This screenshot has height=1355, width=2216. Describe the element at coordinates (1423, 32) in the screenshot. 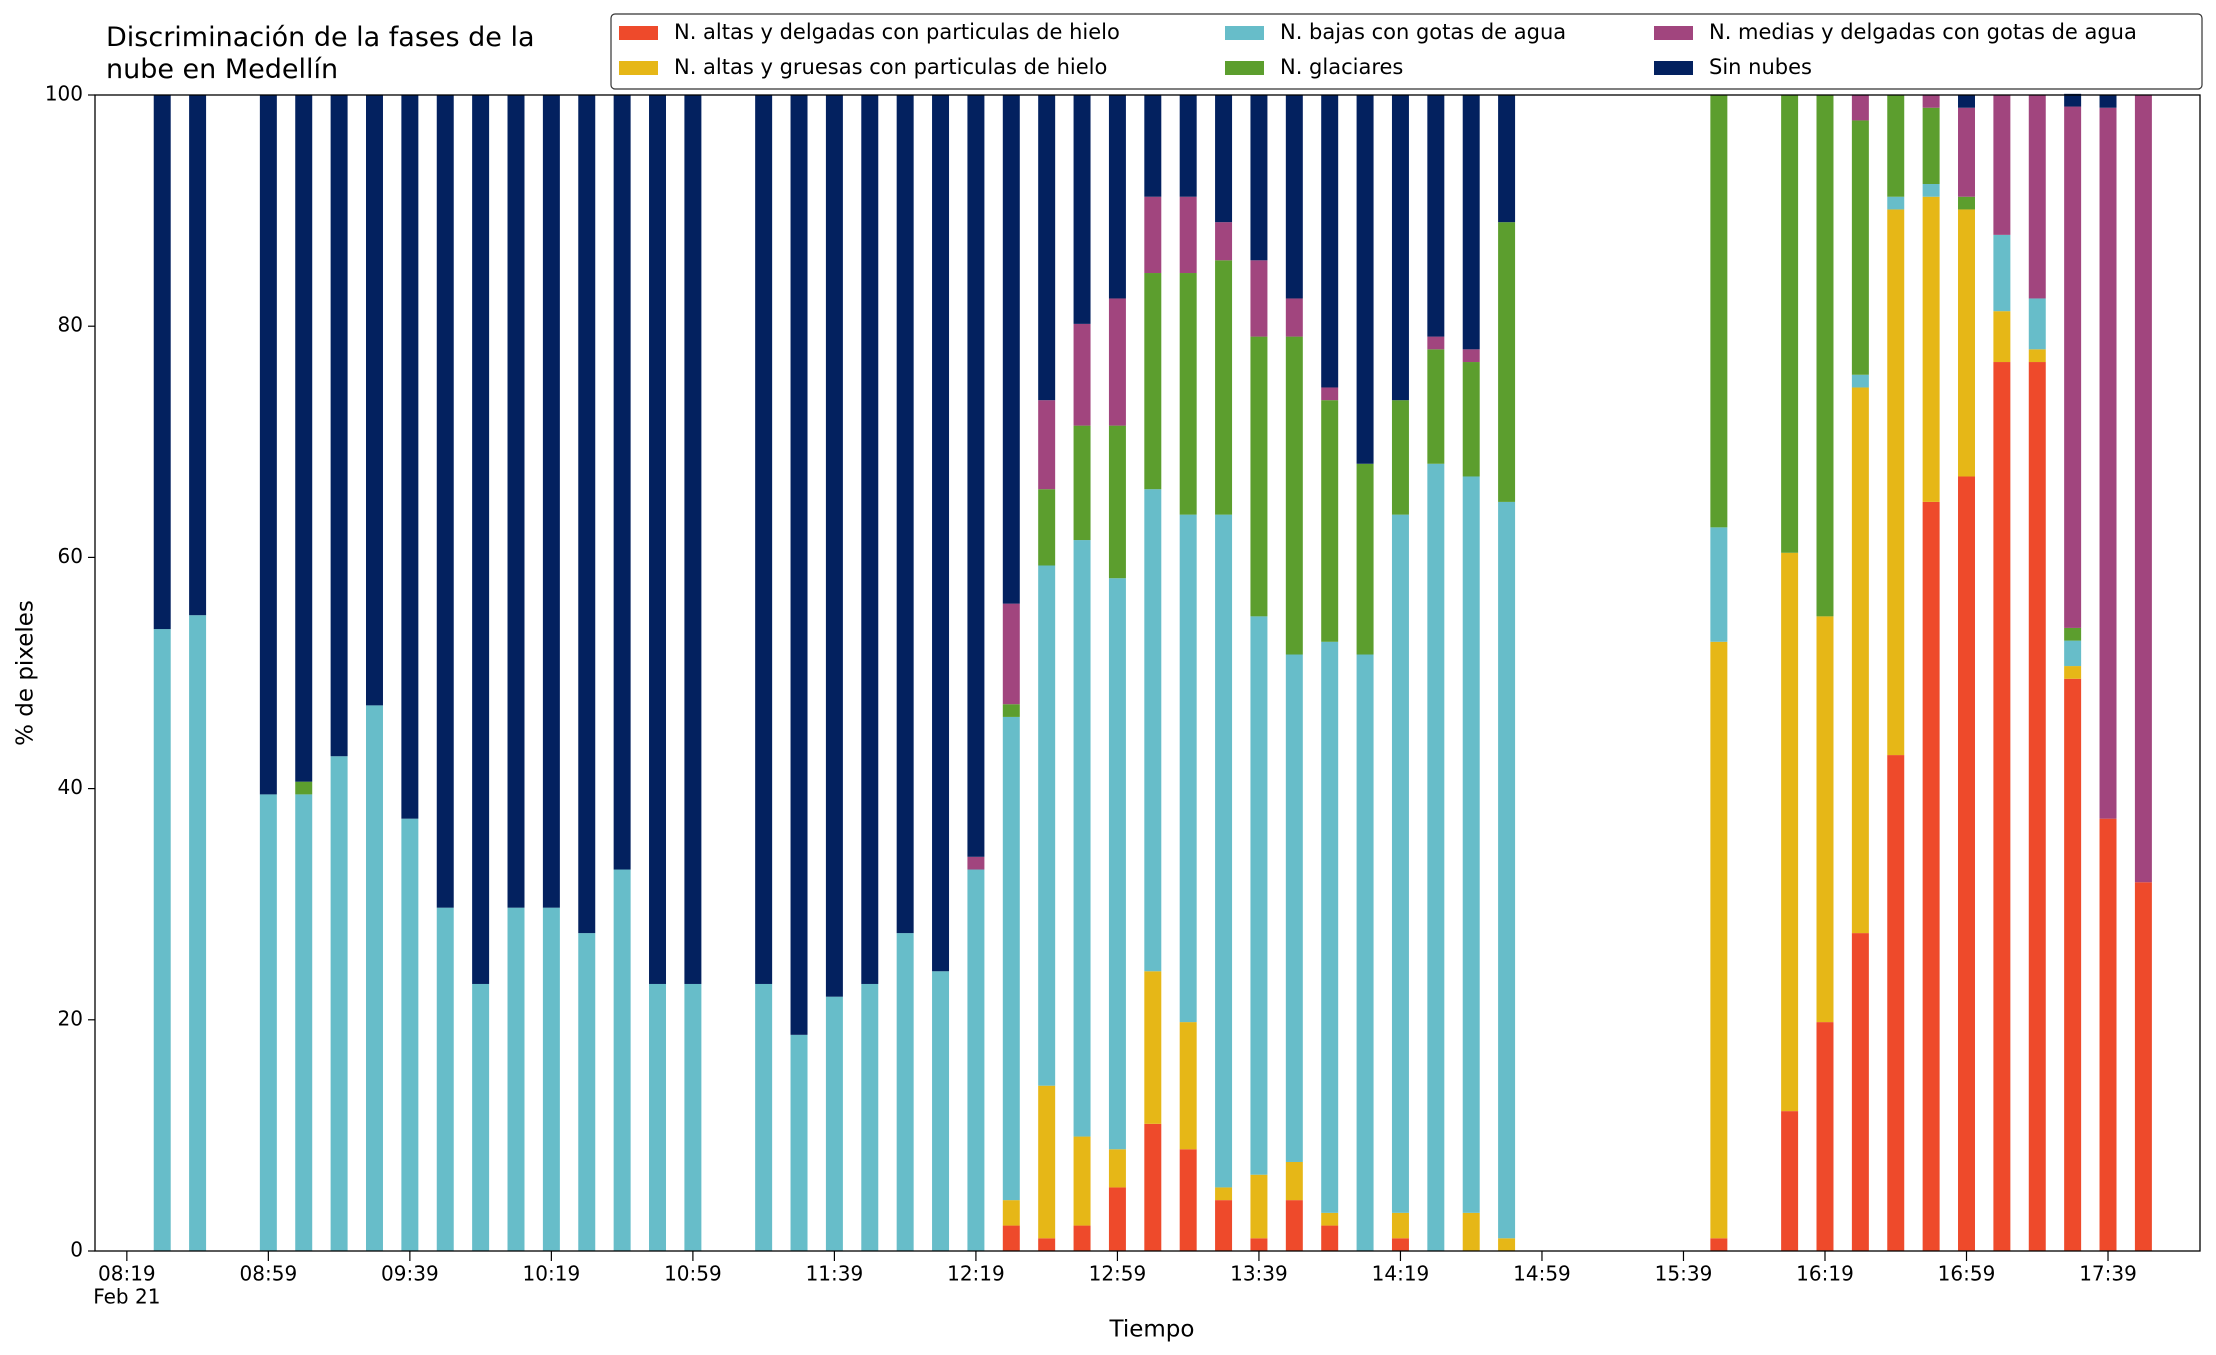

I see `legend-label: N. bajas con gotas de agua` at that location.